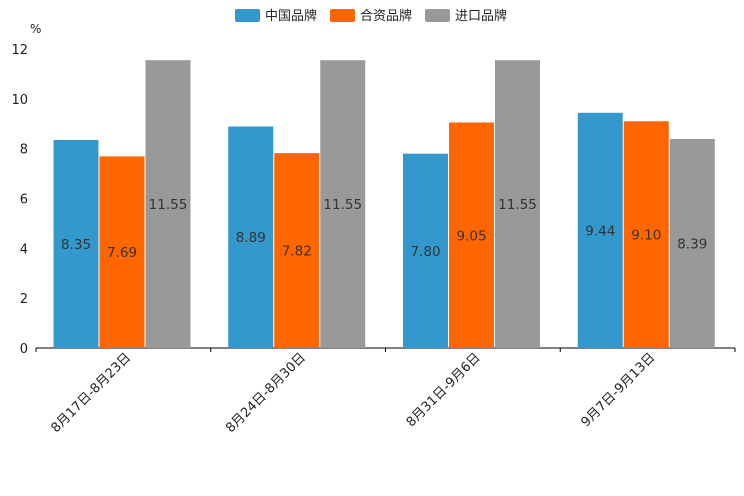 The image size is (744, 496). Describe the element at coordinates (266, 393) in the screenshot. I see `x-tick-label-2: 8月24日-8月30日` at that location.